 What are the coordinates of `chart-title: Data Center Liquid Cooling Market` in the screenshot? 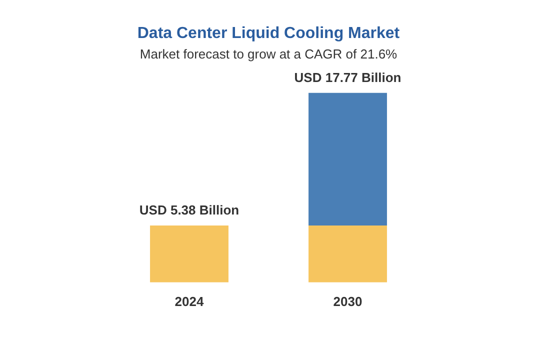 It's located at (268, 33).